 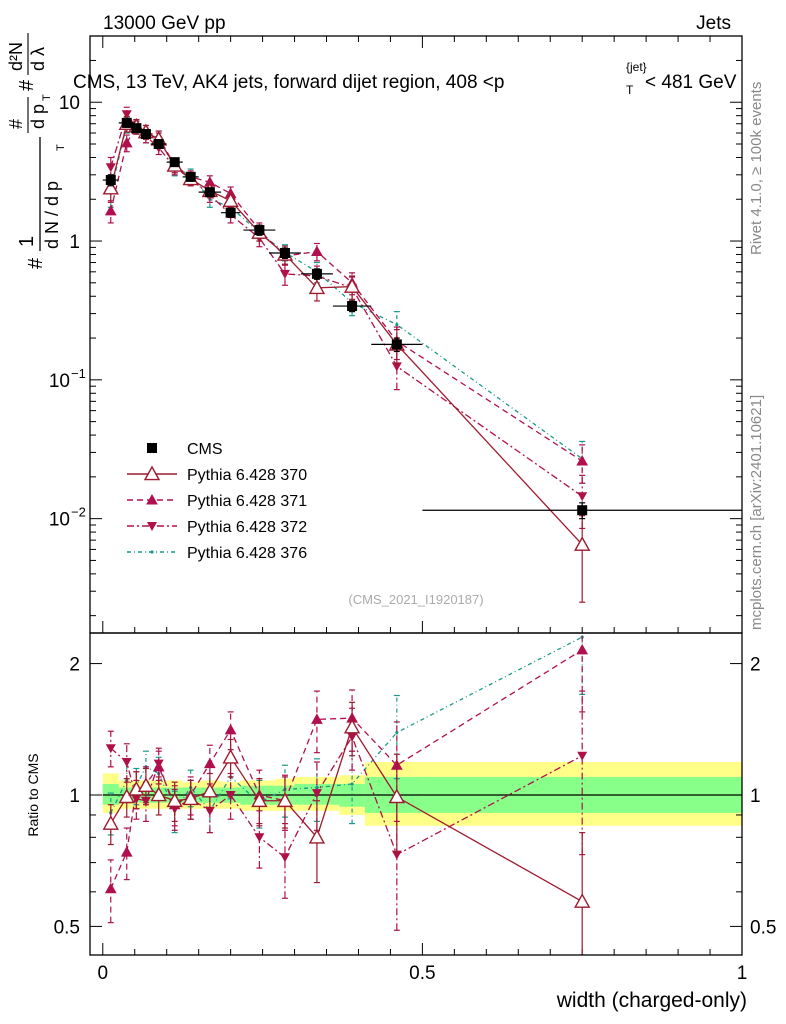 I want to click on ylabel-frac-mid: d p, so click(x=38, y=116).